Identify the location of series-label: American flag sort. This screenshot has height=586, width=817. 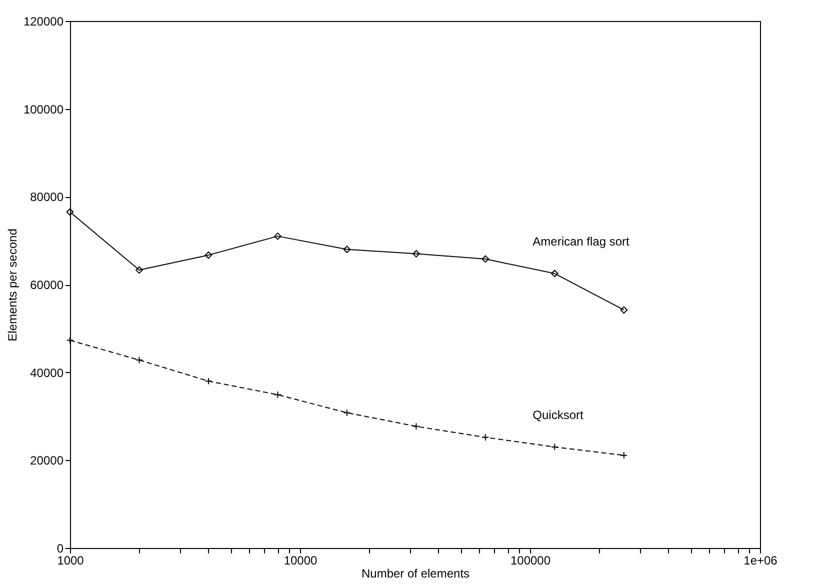
(581, 241).